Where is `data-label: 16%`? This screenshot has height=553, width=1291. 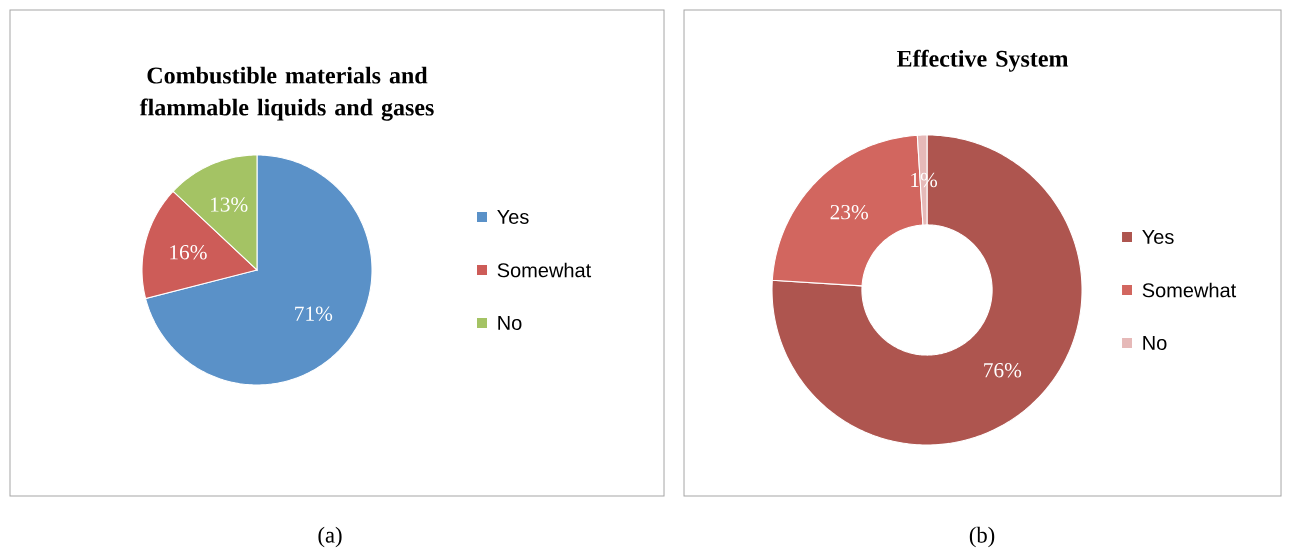
data-label: 16% is located at coordinates (188, 252).